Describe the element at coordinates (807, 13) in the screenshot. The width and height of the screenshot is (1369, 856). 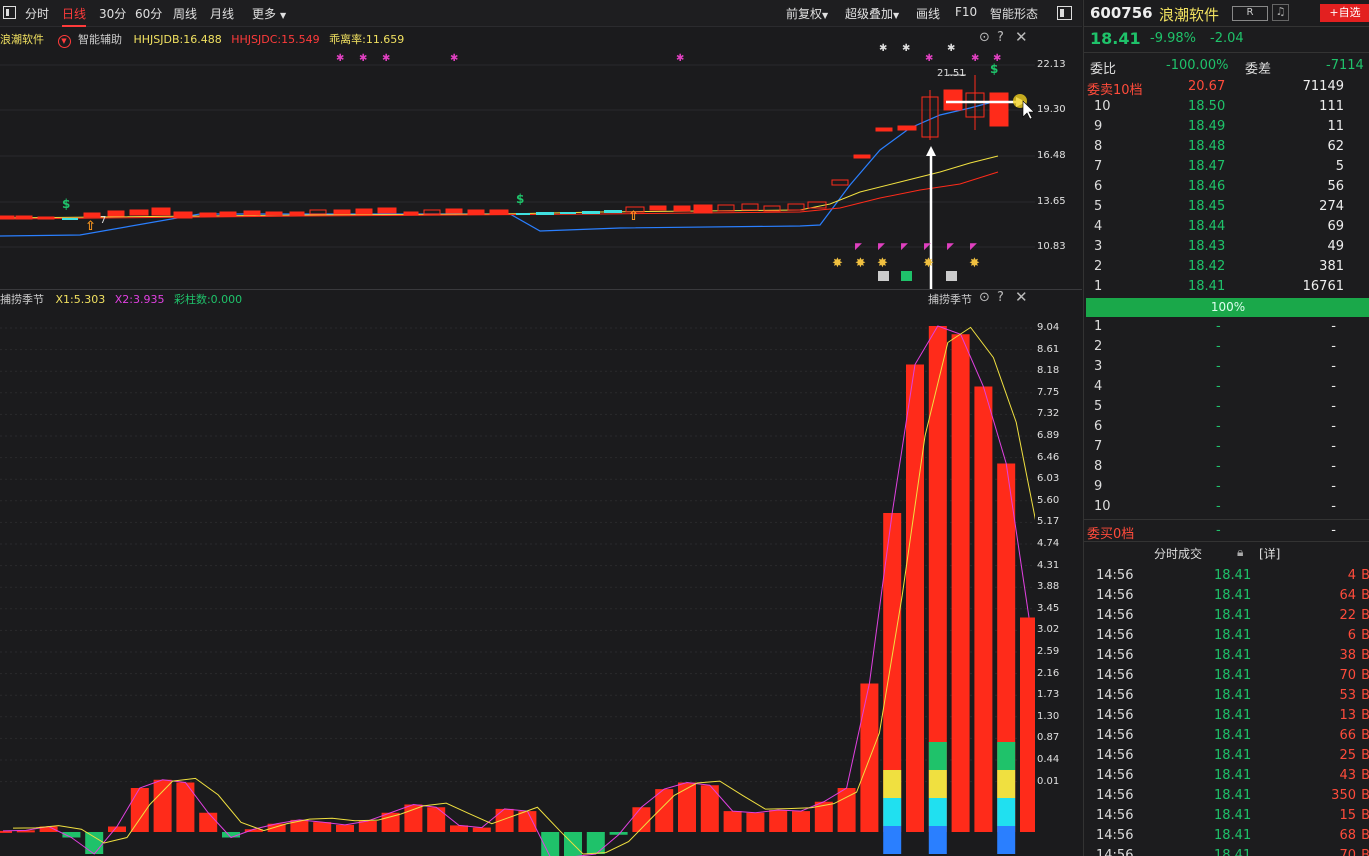
I see `adjust-menu: 前复权▼` at that location.